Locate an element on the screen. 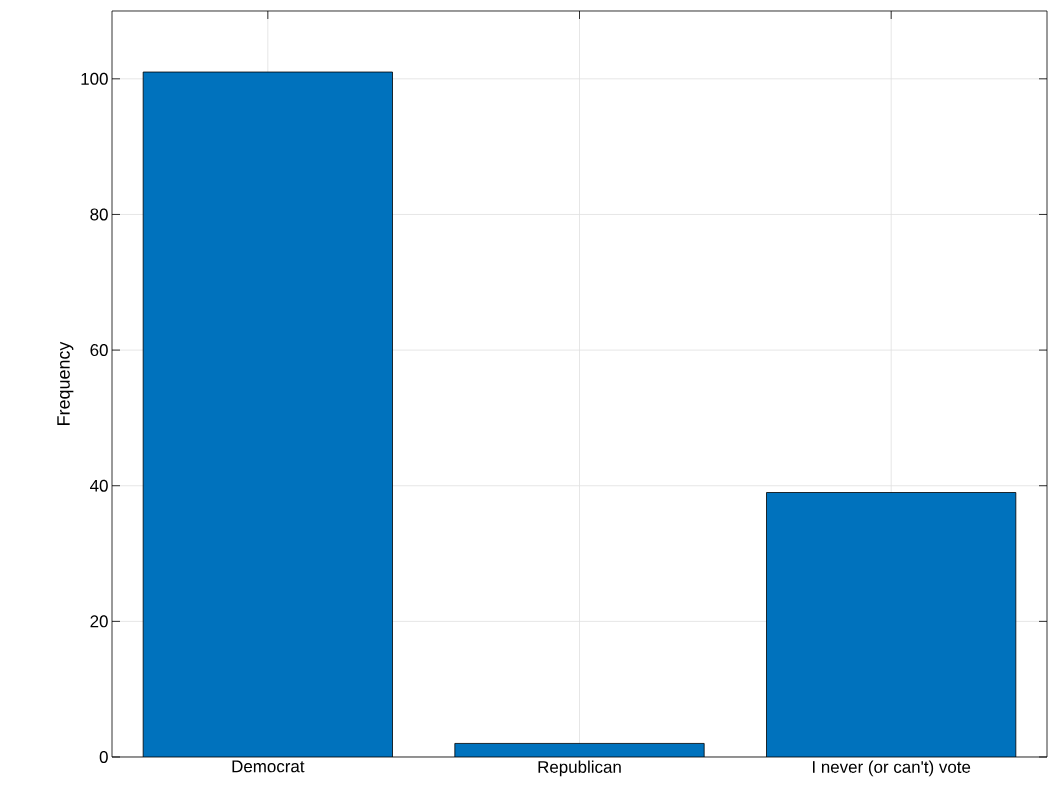 This screenshot has width=1054, height=807. bar is located at coordinates (891, 624).